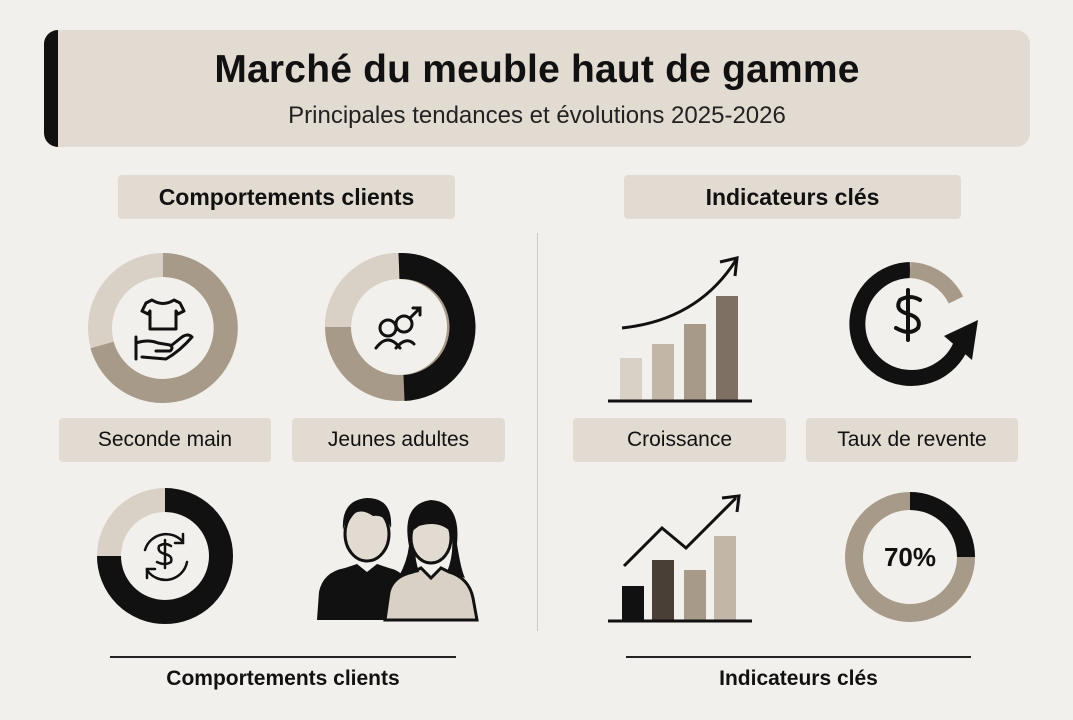 This screenshot has height=720, width=1073. I want to click on footer-rule-left, so click(283, 657).